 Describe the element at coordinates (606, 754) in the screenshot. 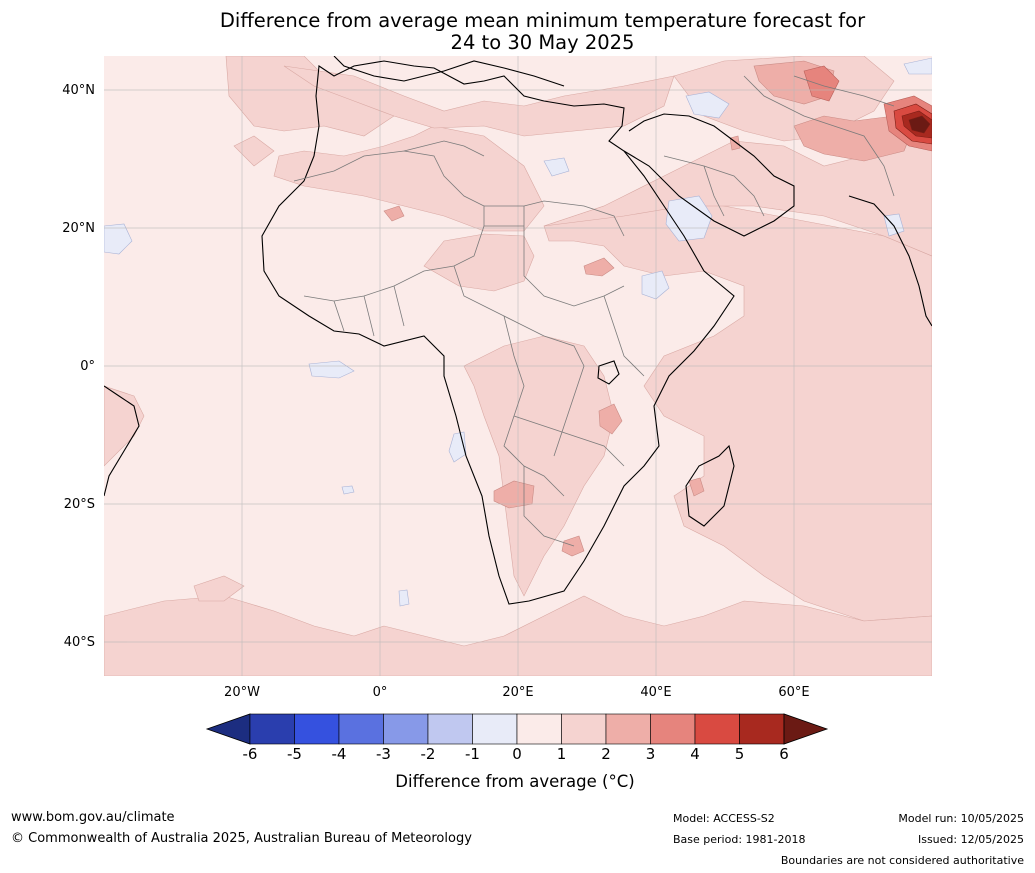

I see `colorbar-tick-label: 2` at that location.